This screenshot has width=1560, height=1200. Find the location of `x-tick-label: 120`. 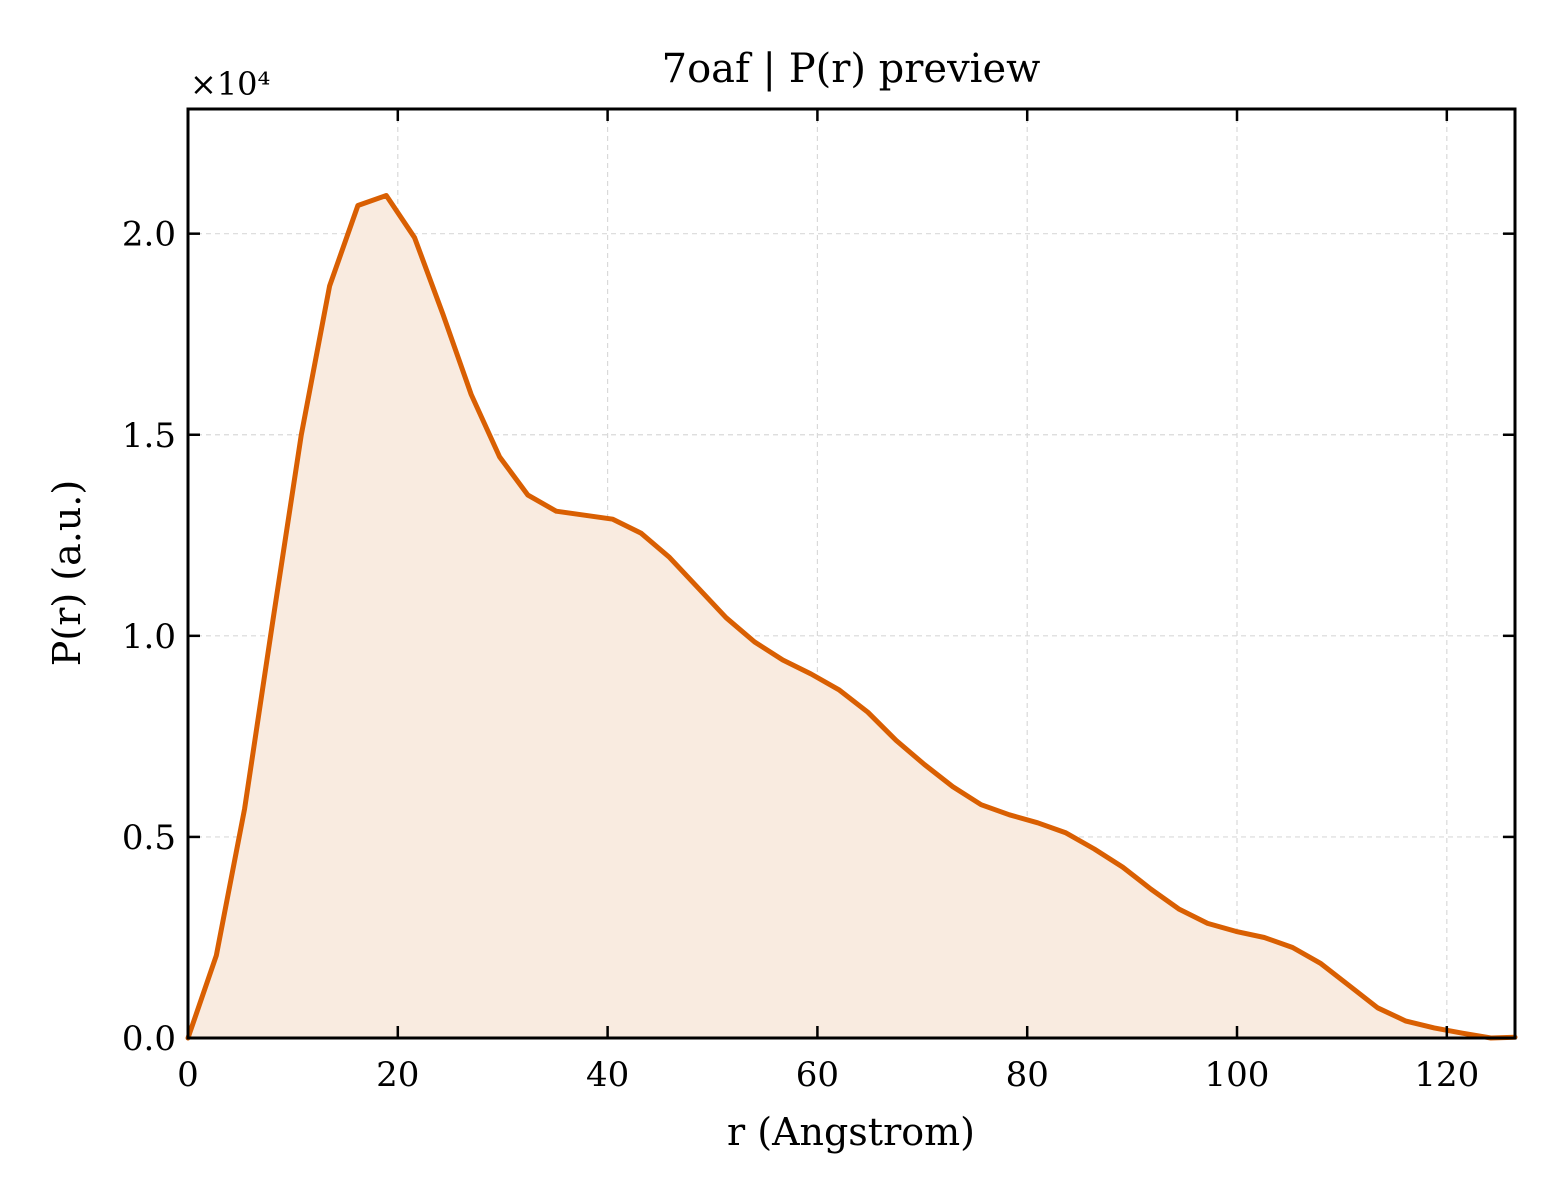

x-tick-label: 120 is located at coordinates (1446, 1075).